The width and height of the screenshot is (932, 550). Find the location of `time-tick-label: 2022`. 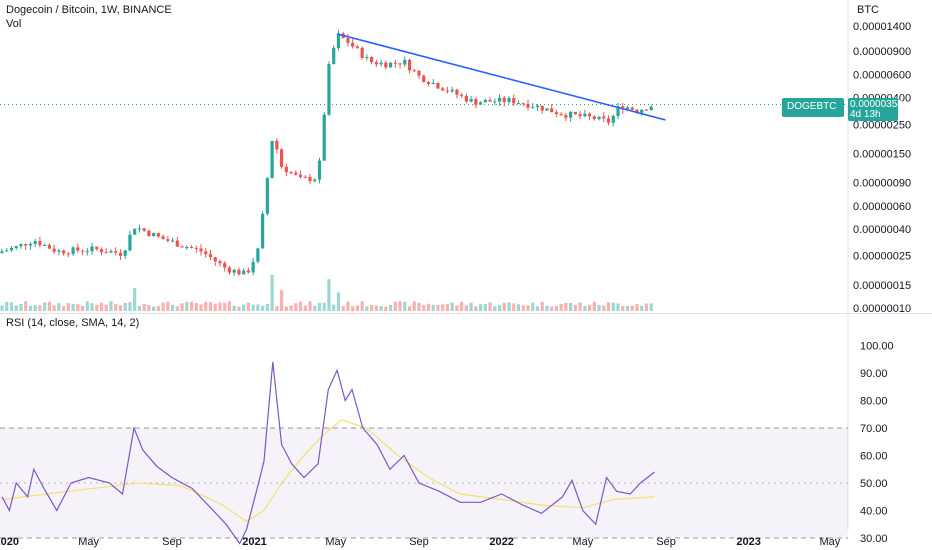

time-tick-label: 2022 is located at coordinates (501, 542).